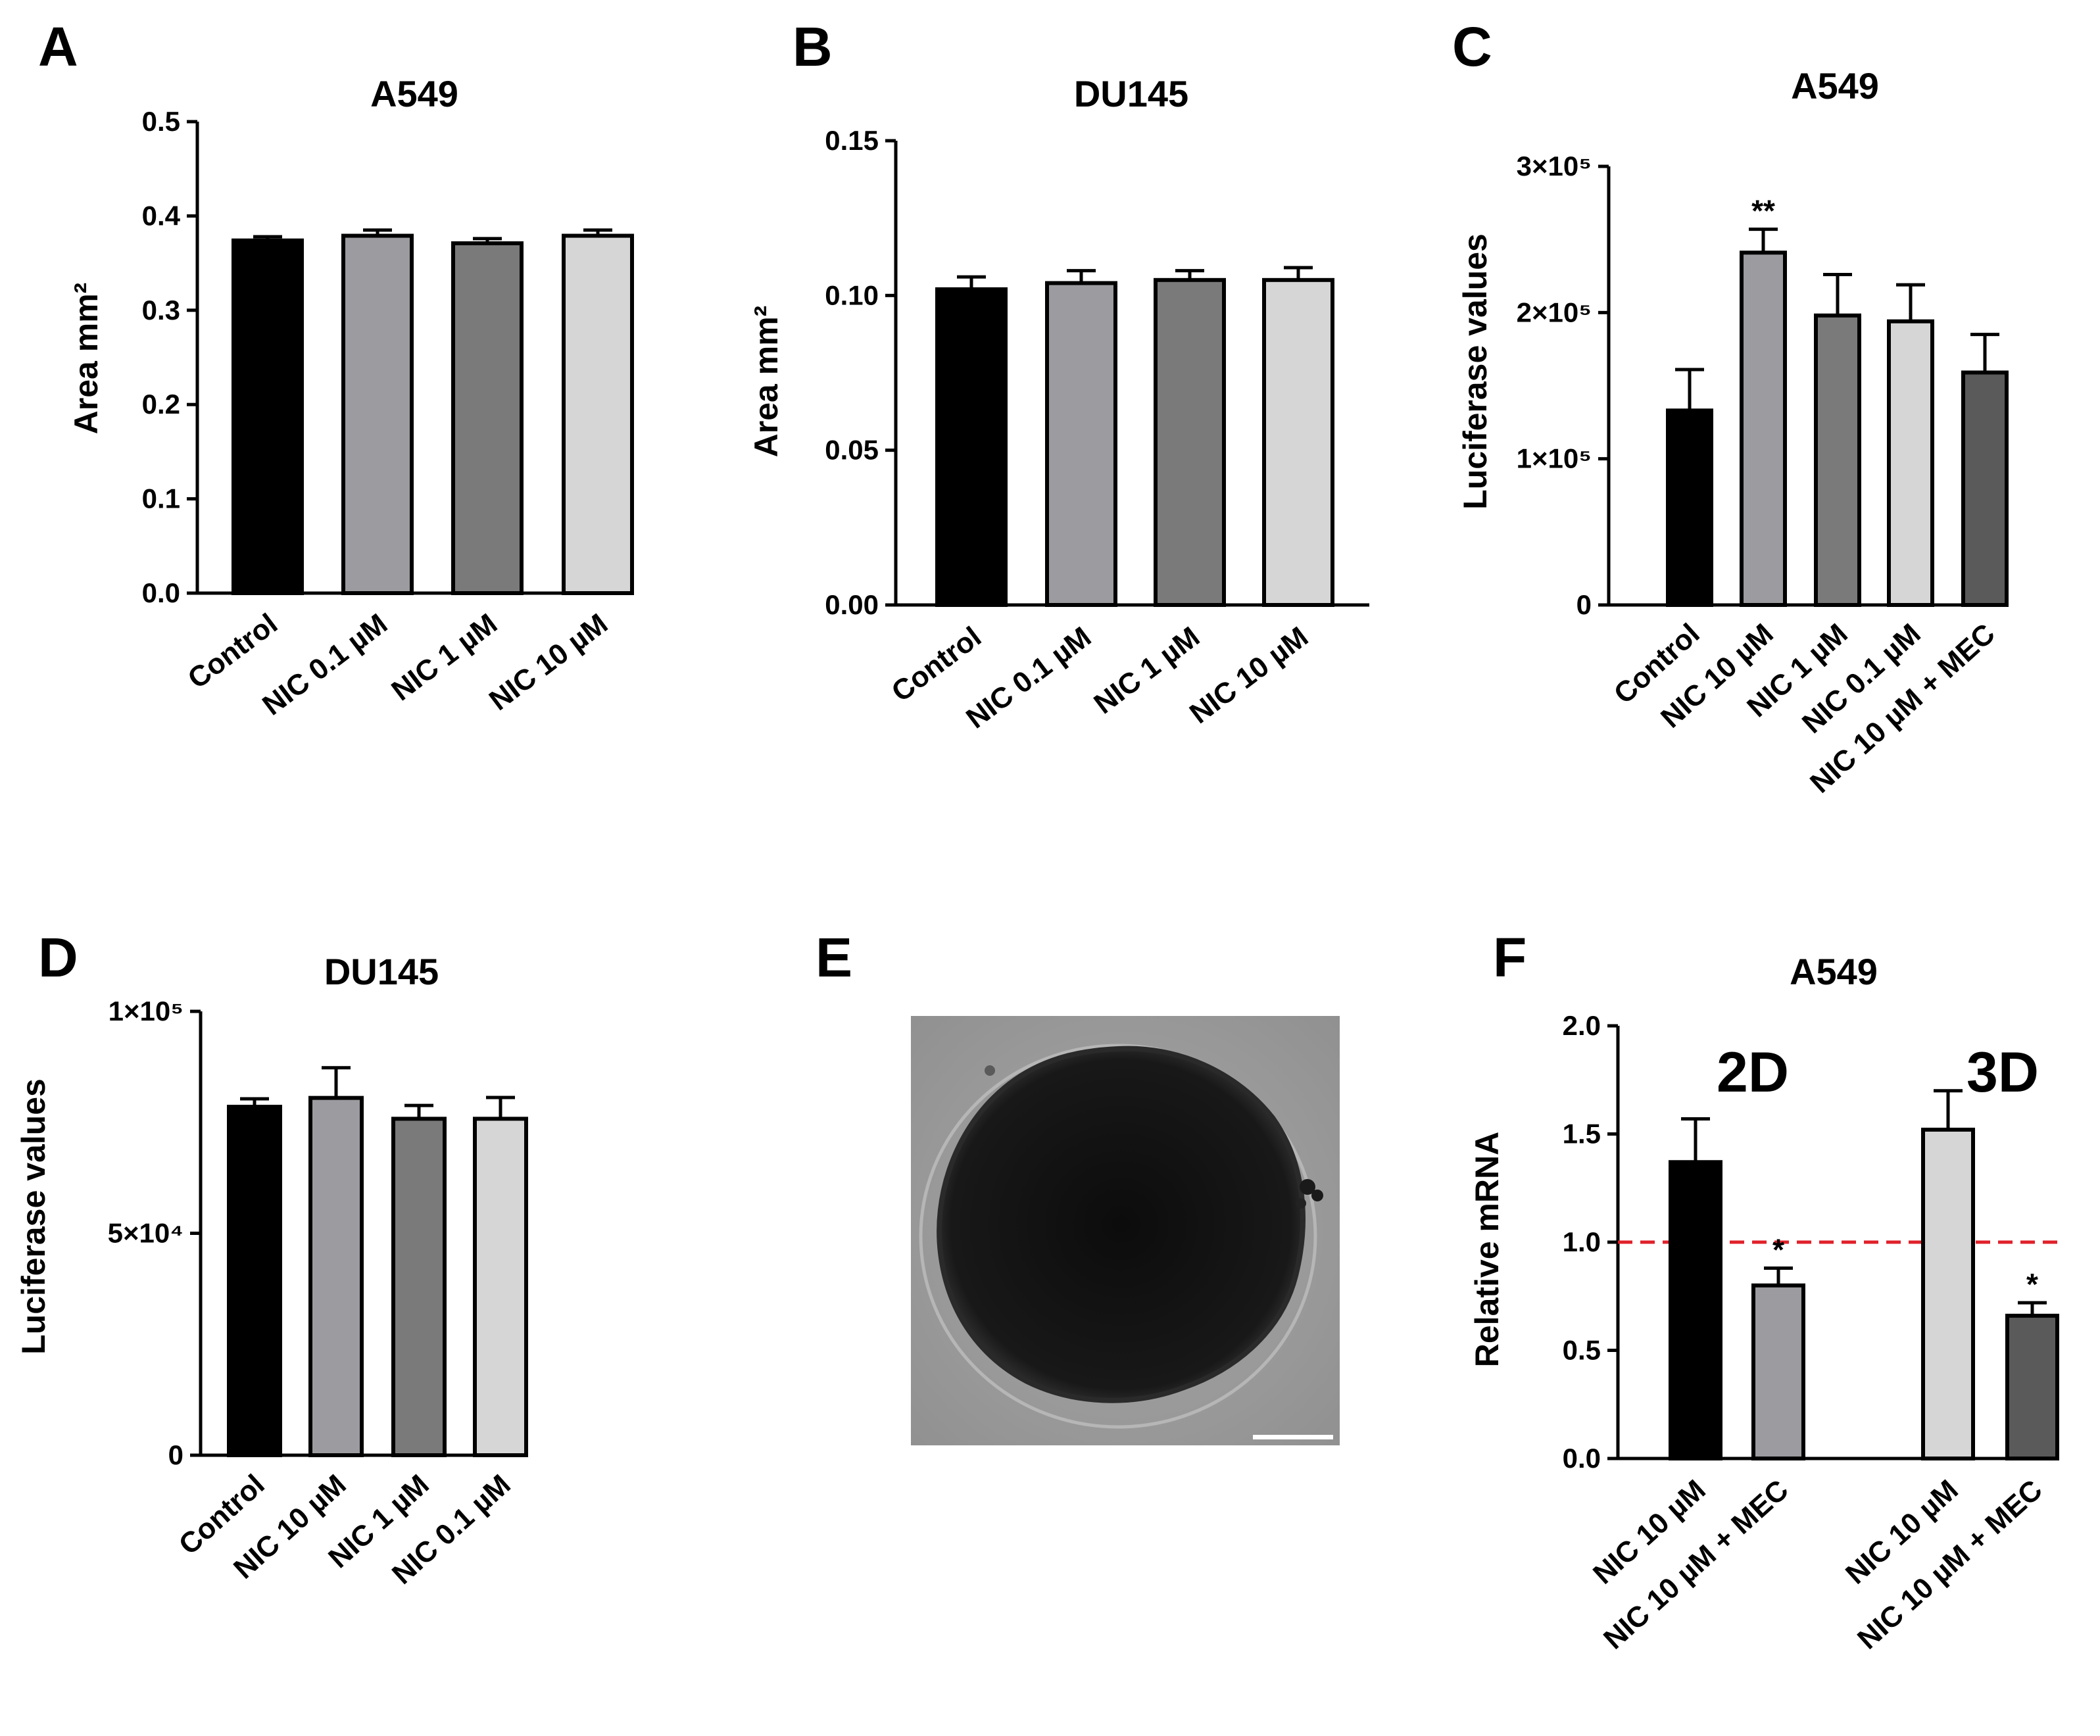 This screenshot has width=2100, height=1736. What do you see at coordinates (161, 405) in the screenshot?
I see `y-tick-label: 0.2` at bounding box center [161, 405].